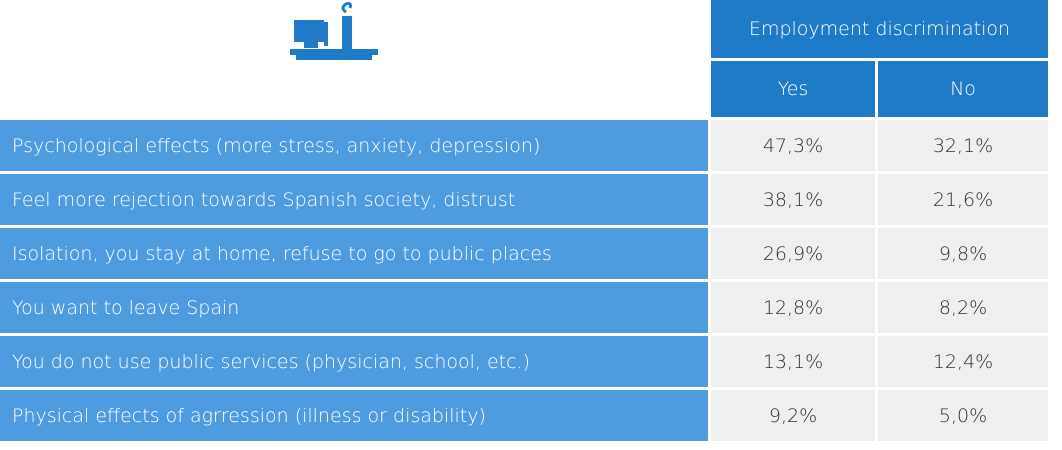  I want to click on column-header: No, so click(963, 89).